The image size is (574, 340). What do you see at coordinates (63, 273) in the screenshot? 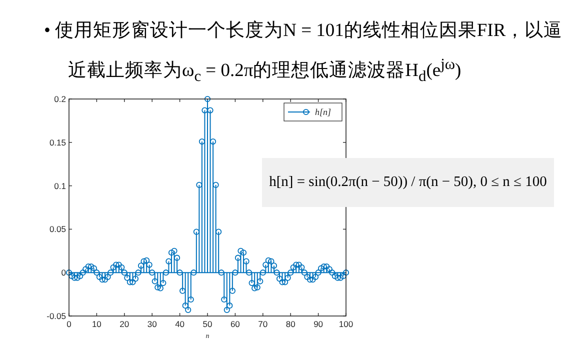
I see `y-tick-label: 0` at bounding box center [63, 273].